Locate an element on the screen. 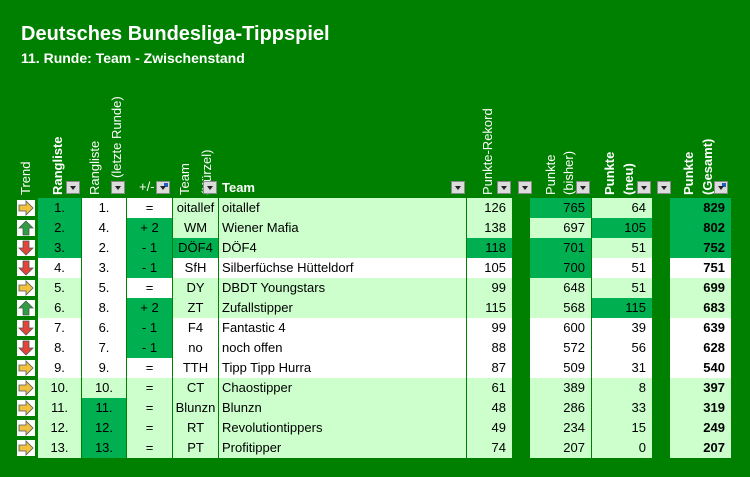 This screenshot has height=477, width=750. filter-dropdown-punkte-rekord is located at coordinates (504, 187).